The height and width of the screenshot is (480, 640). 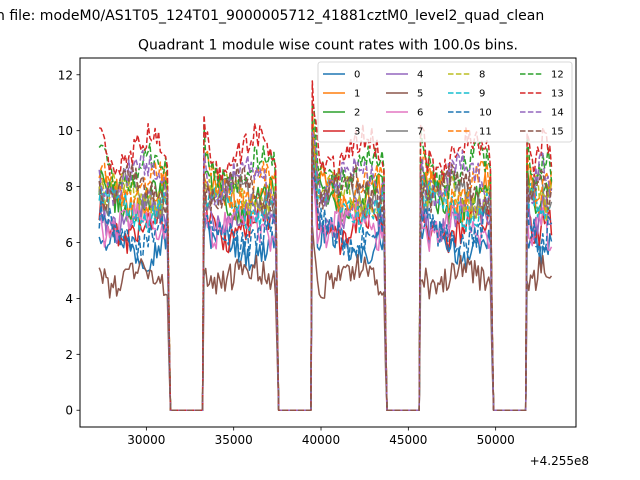 What do you see at coordinates (65, 131) in the screenshot?
I see `y-tick-label: 10` at bounding box center [65, 131].